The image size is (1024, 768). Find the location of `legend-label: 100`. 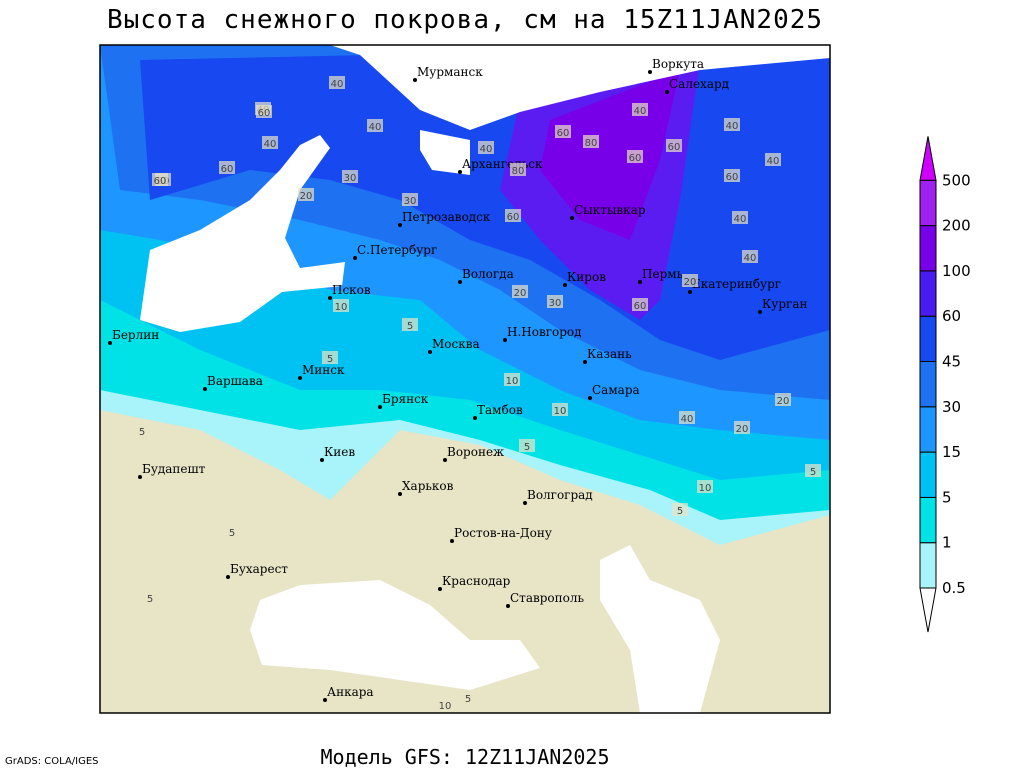

legend-label: 100 is located at coordinates (956, 271).